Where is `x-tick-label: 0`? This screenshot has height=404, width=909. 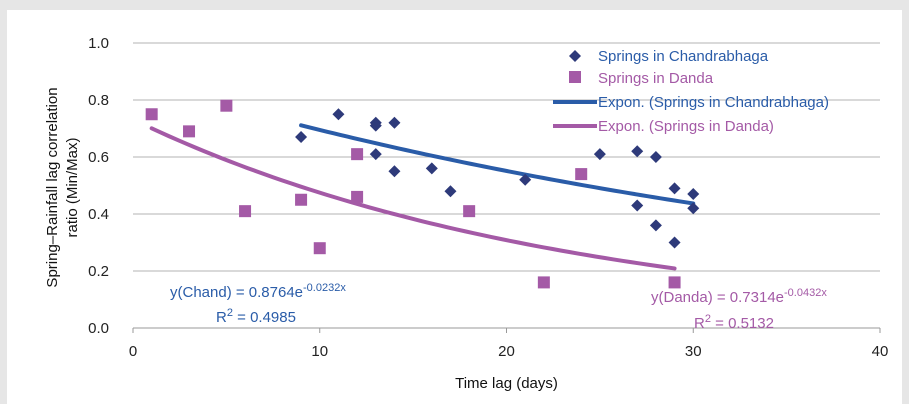 x-tick-label: 0 is located at coordinates (133, 351).